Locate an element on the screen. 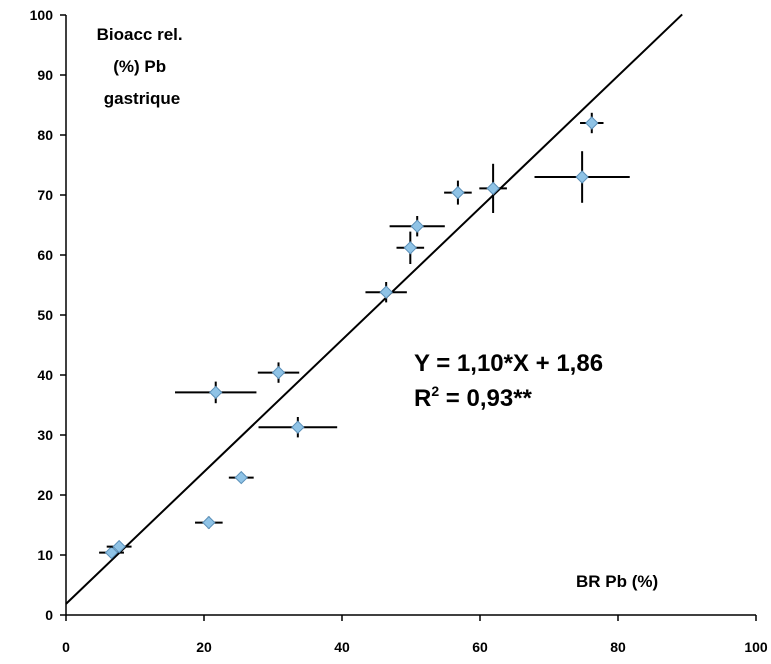  r-squared-exponent: 2 is located at coordinates (435, 391).